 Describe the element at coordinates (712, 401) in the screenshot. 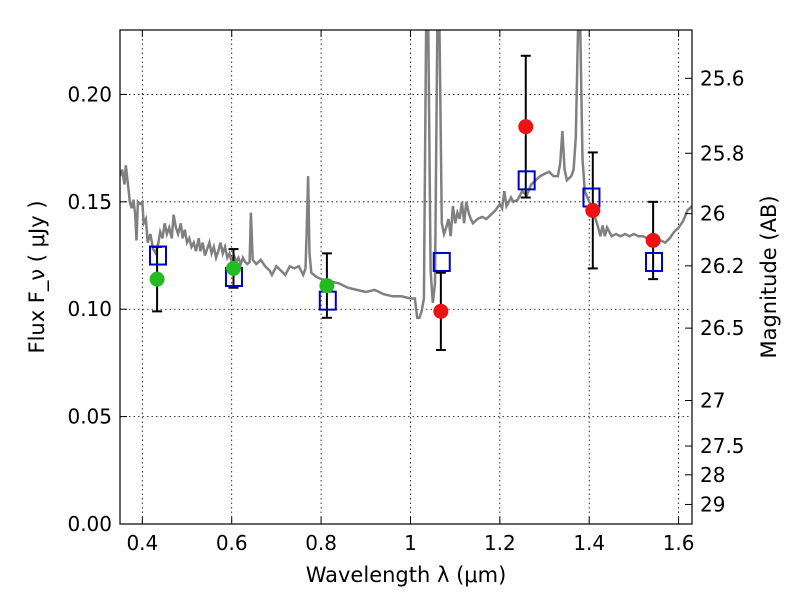

I see `y2-tick-label: 27` at that location.